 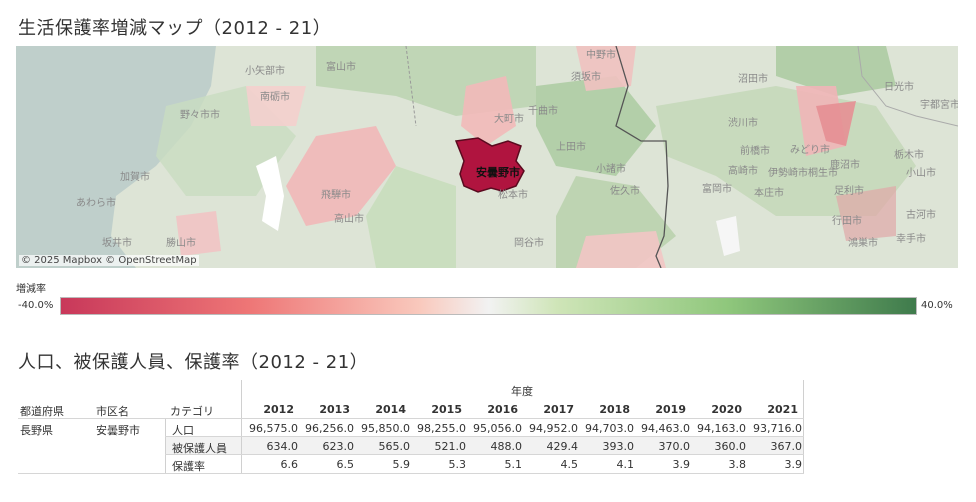 I want to click on legend-title: 増減率, so click(x=31, y=289).